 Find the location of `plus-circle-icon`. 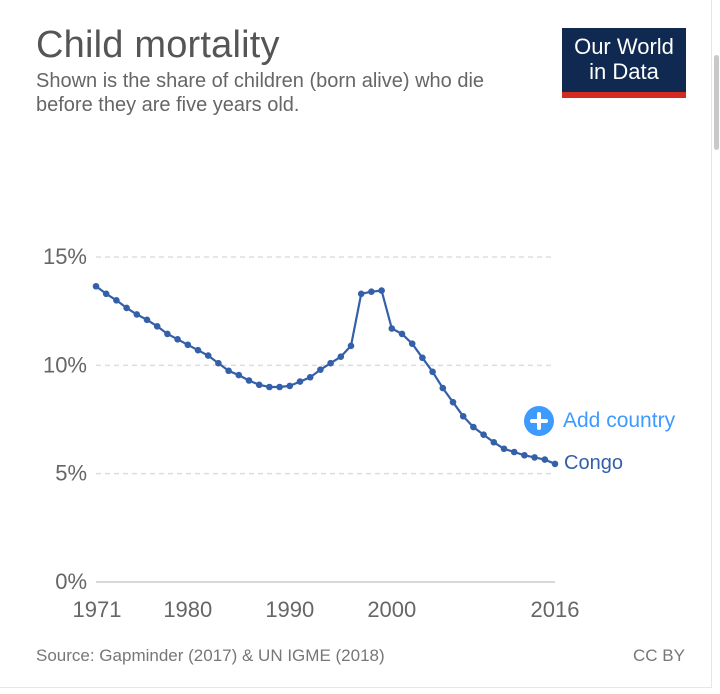

plus-circle-icon is located at coordinates (539, 421).